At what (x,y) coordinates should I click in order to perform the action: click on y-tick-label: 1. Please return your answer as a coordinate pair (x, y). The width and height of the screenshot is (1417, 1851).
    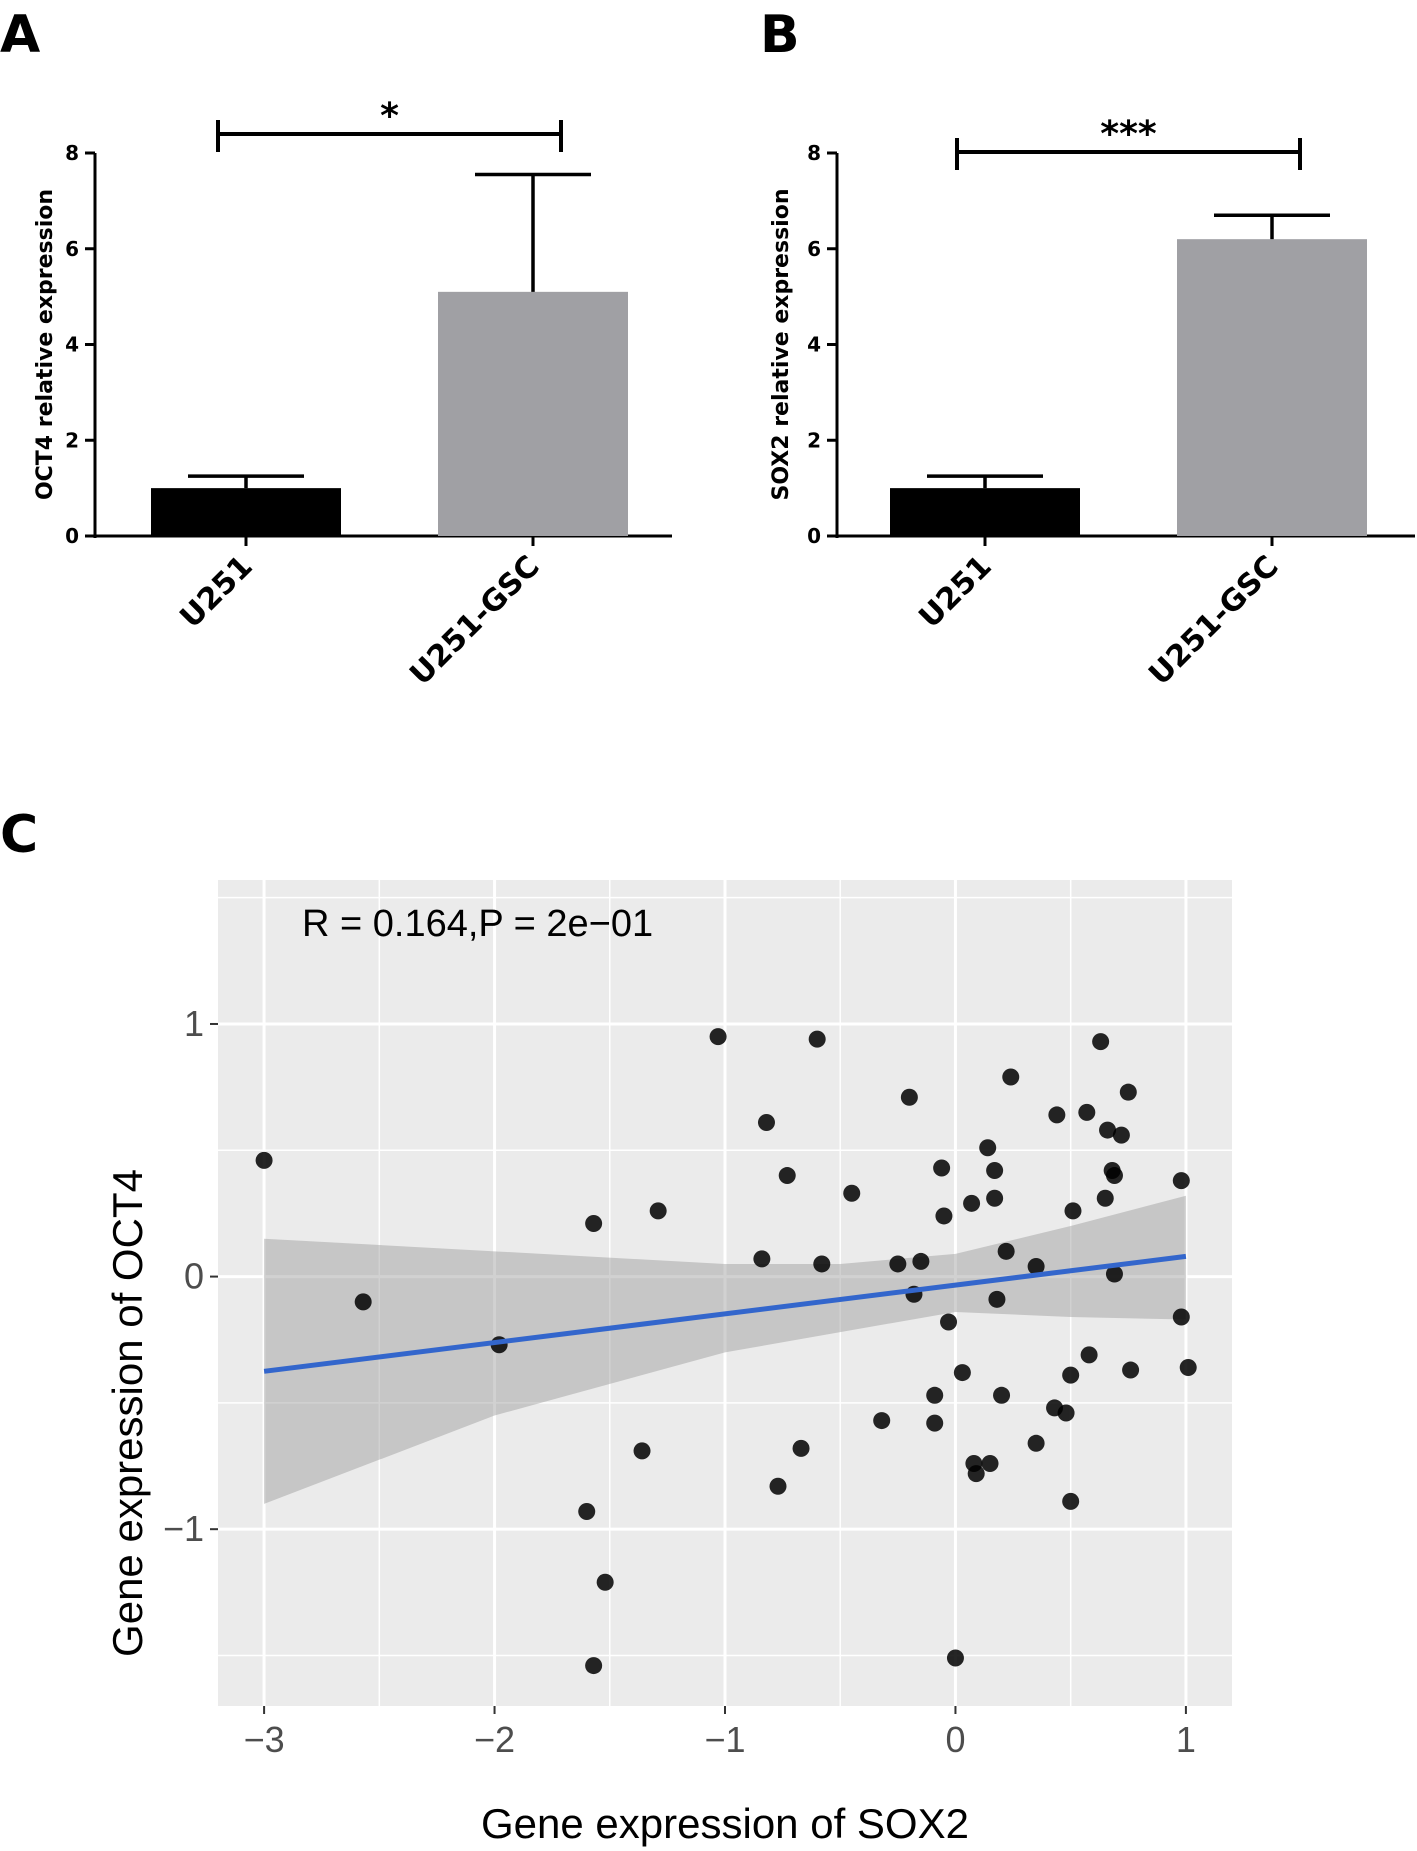
    Looking at the image, I should click on (194, 1023).